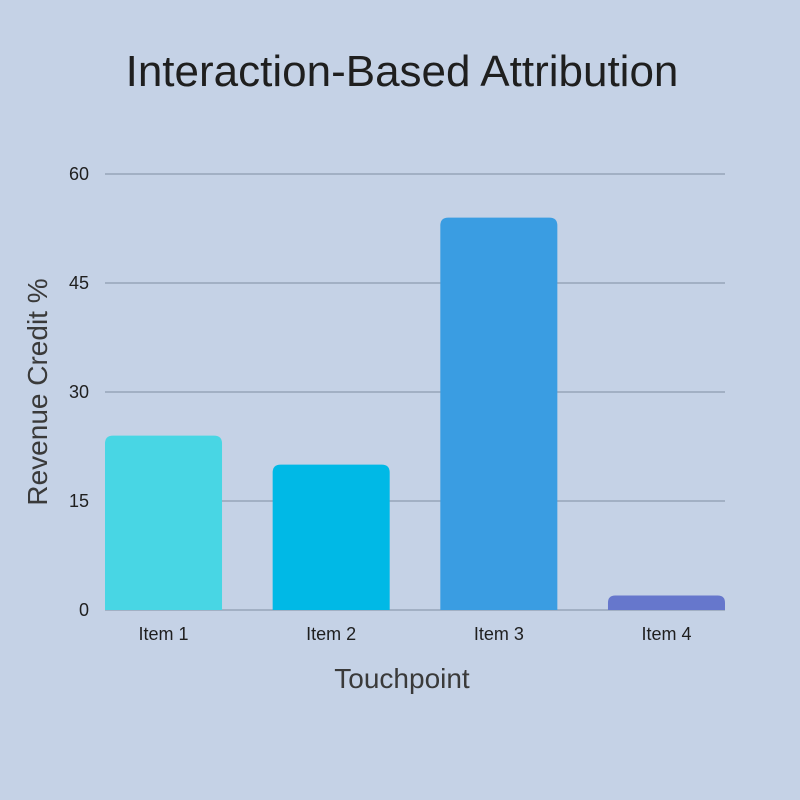 The height and width of the screenshot is (800, 800). I want to click on x-tick-label: Item 3, so click(499, 634).